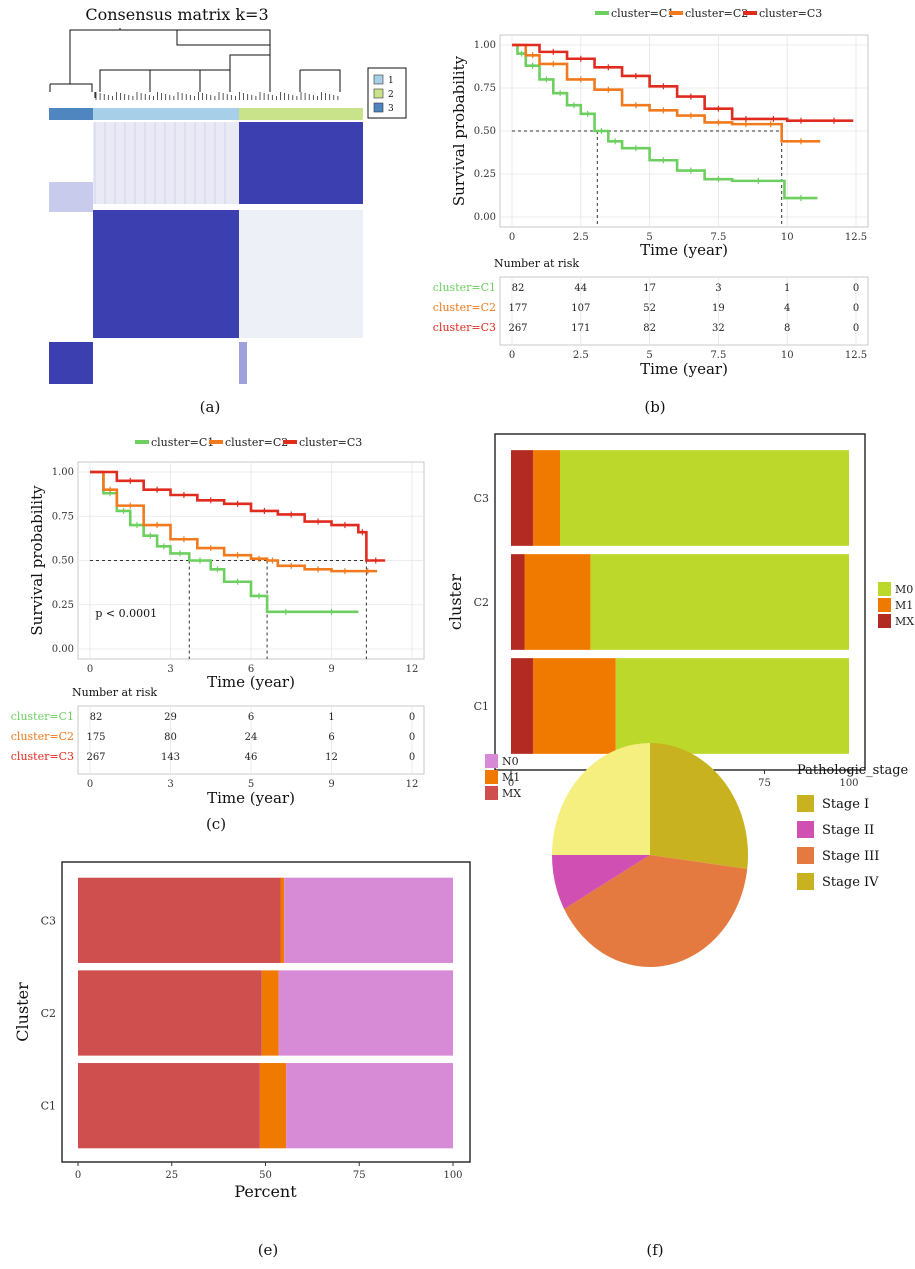  What do you see at coordinates (805, 855) in the screenshot?
I see `legend-swatch-Stage III` at bounding box center [805, 855].